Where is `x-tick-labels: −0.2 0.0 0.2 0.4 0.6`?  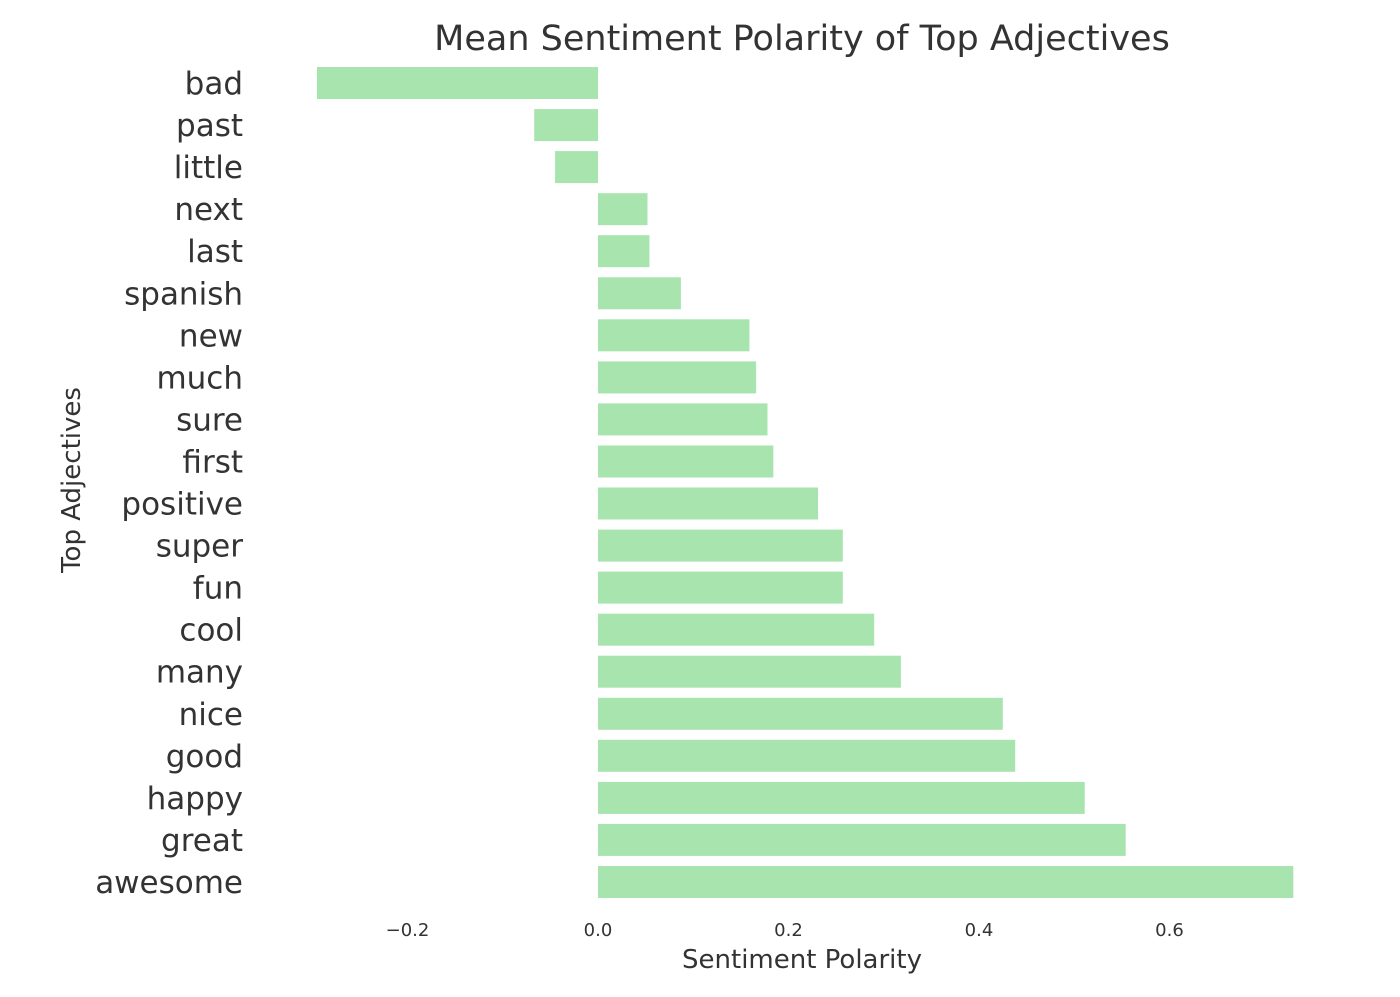
x-tick-labels: −0.2 0.0 0.2 0.4 0.6 is located at coordinates (785, 930).